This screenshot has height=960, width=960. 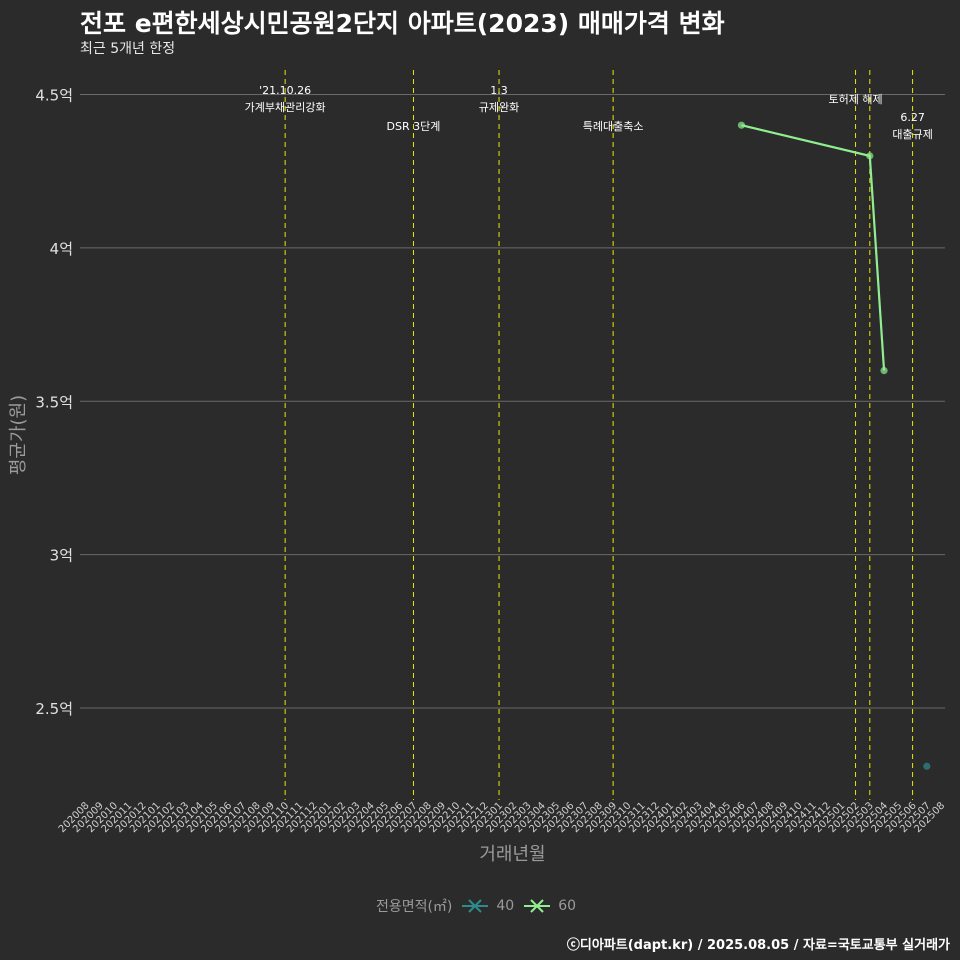 I want to click on legend: 전용면적(㎡) 40 60, so click(x=480, y=906).